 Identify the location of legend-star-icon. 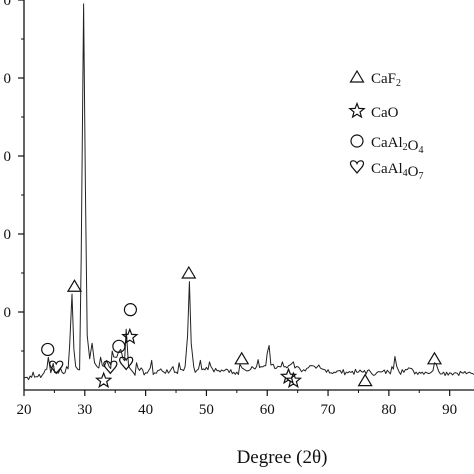
(357, 110).